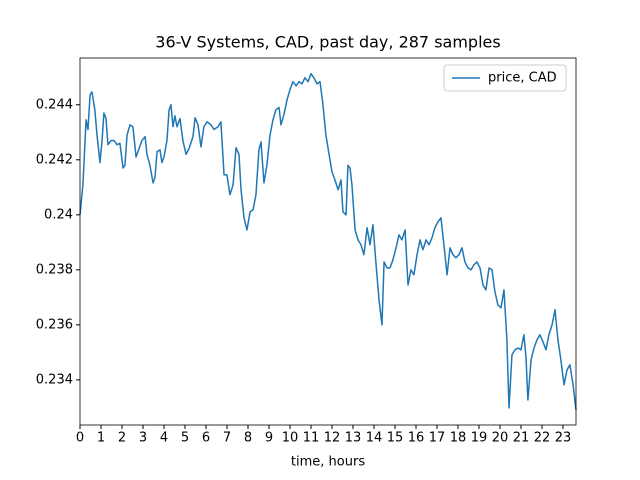 The width and height of the screenshot is (640, 480). What do you see at coordinates (122, 438) in the screenshot?
I see `x-tick-label: 2` at bounding box center [122, 438].